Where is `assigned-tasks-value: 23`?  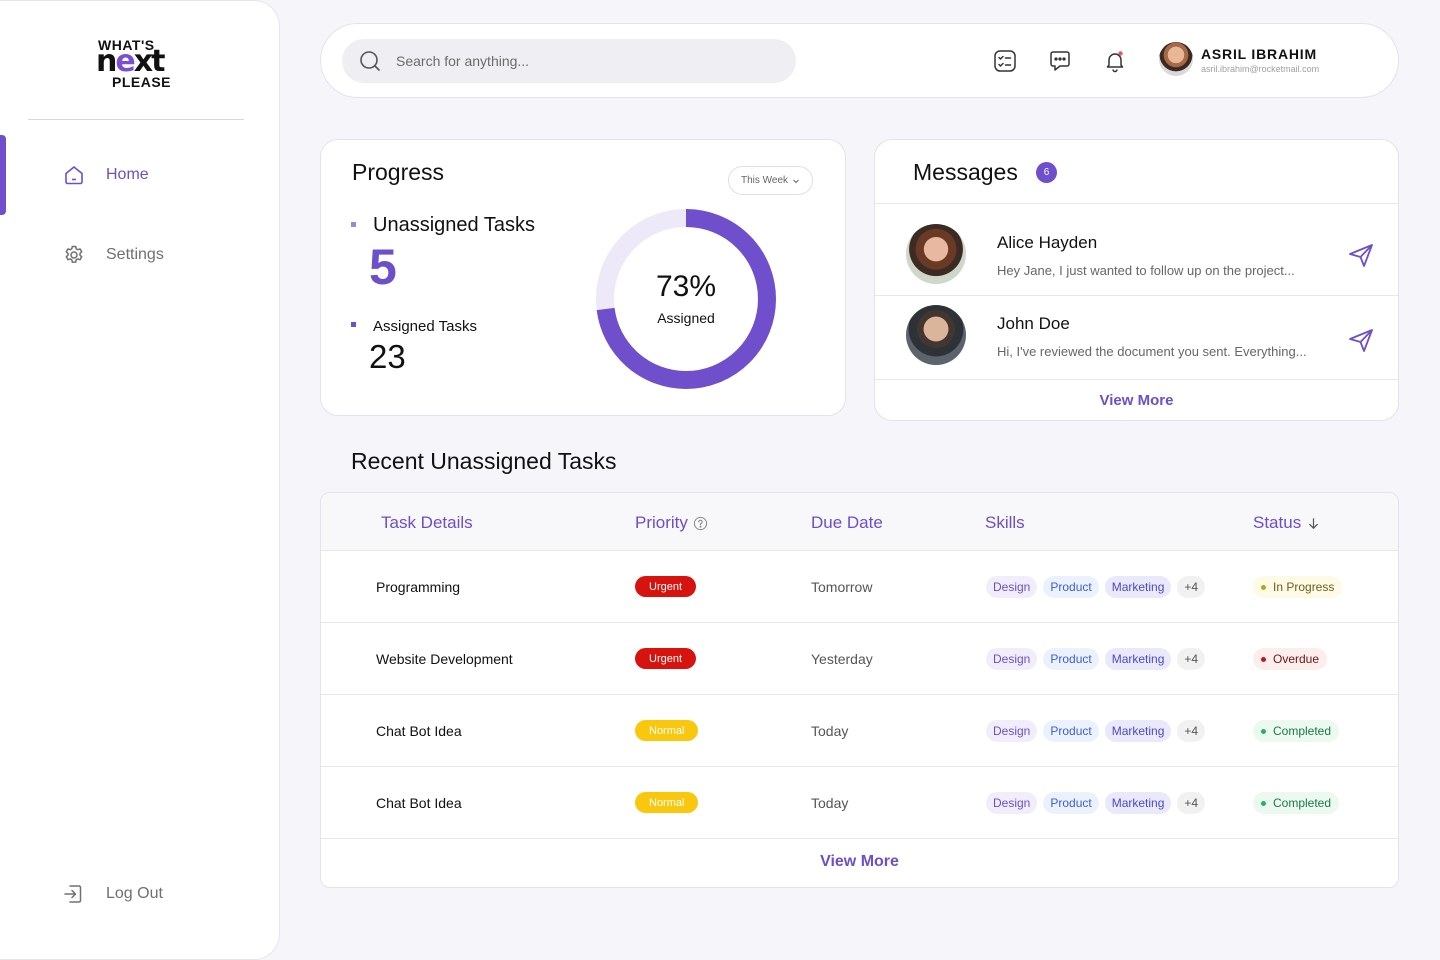 assigned-tasks-value: 23 is located at coordinates (387, 356).